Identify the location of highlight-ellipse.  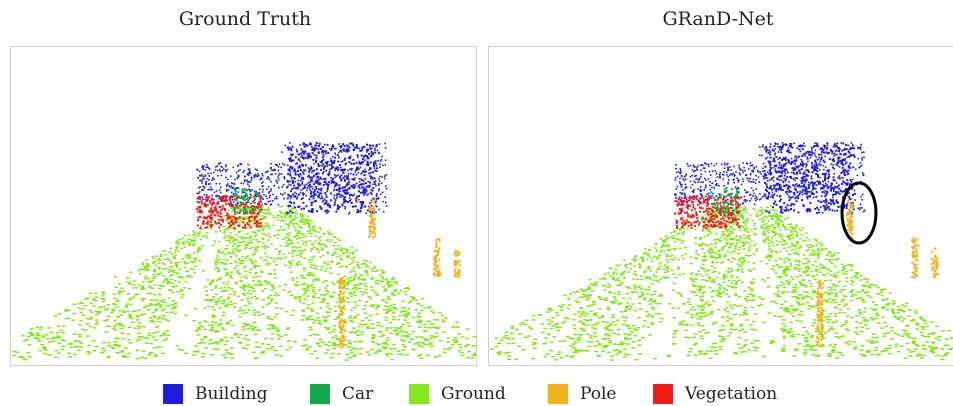
(859, 213).